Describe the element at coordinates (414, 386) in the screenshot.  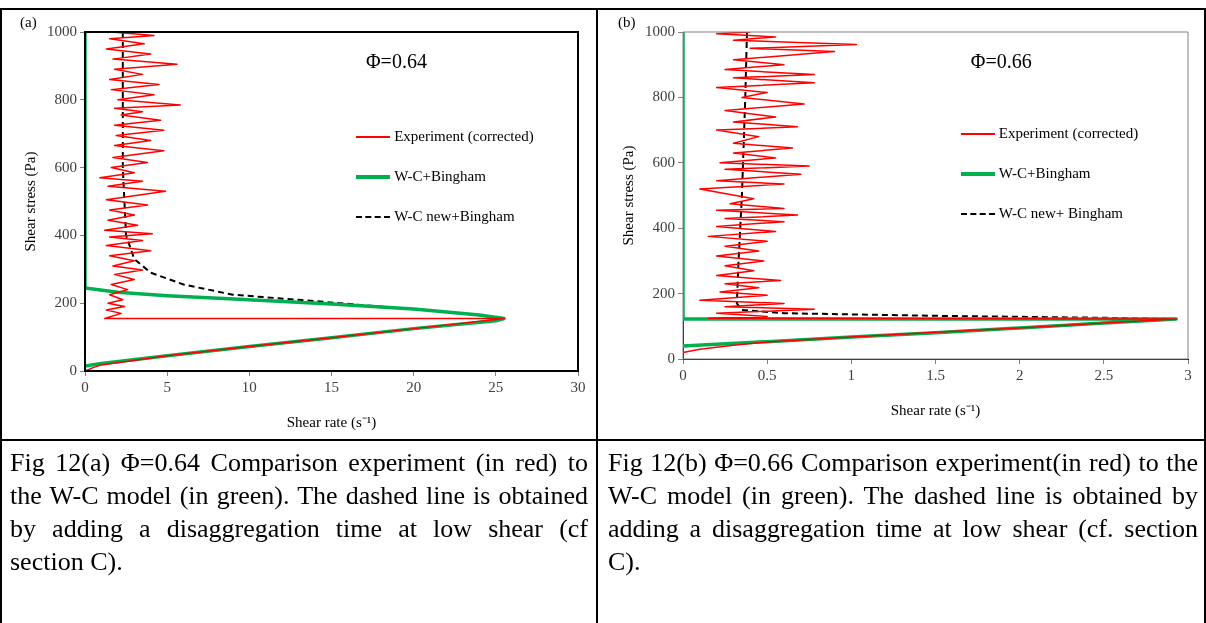
I see `x-tick-label: 20` at that location.